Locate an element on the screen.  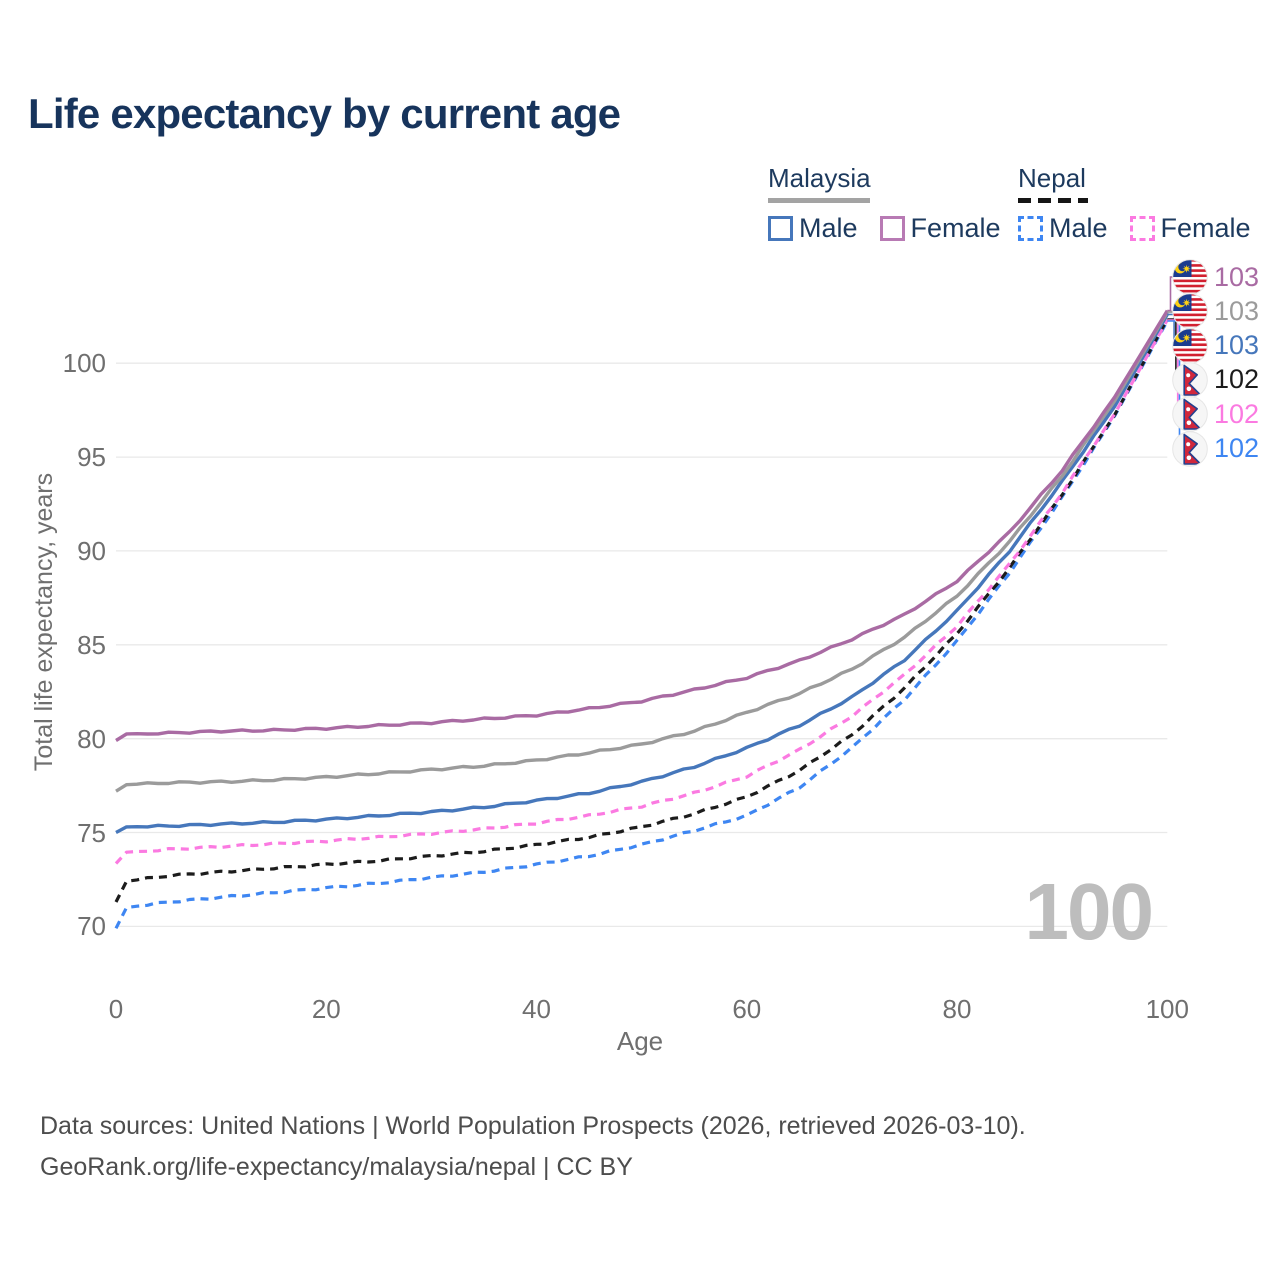
y-tick-label: 75 is located at coordinates (91, 832).